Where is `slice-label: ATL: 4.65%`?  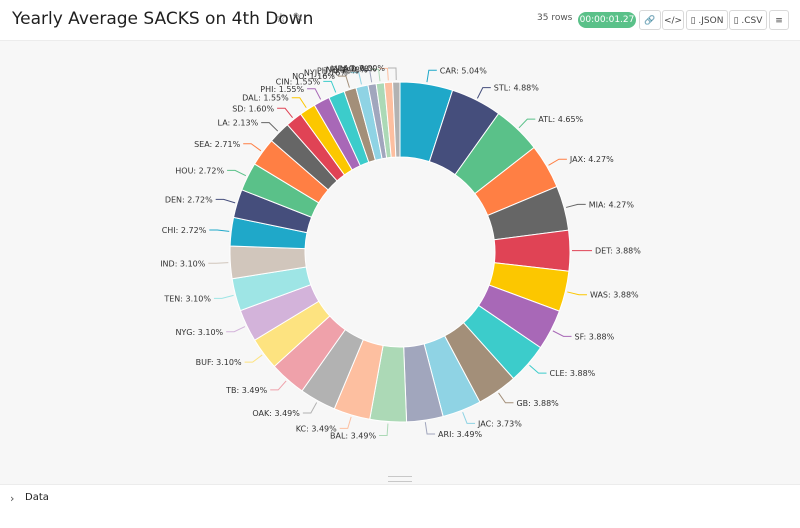 slice-label: ATL: 4.65% is located at coordinates (560, 119).